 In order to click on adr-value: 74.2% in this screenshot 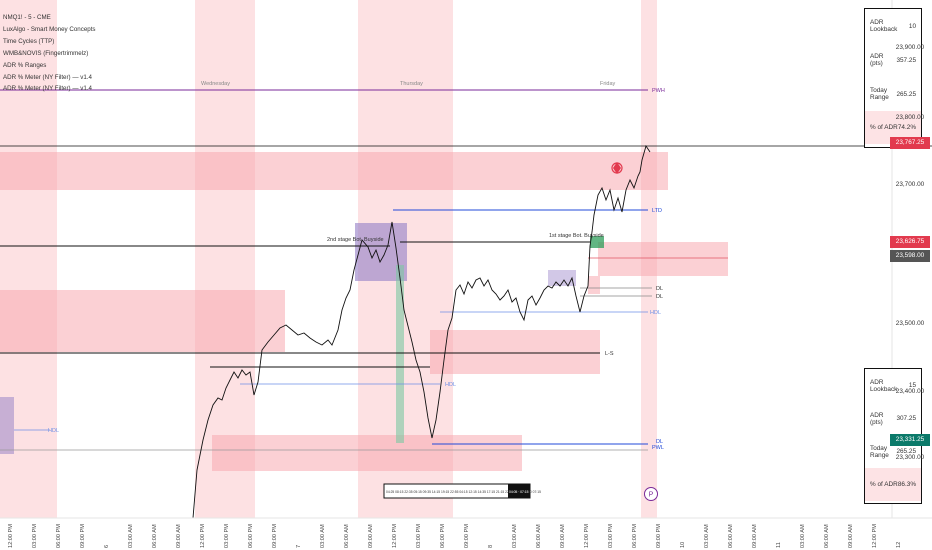, I will do `click(906, 127)`.